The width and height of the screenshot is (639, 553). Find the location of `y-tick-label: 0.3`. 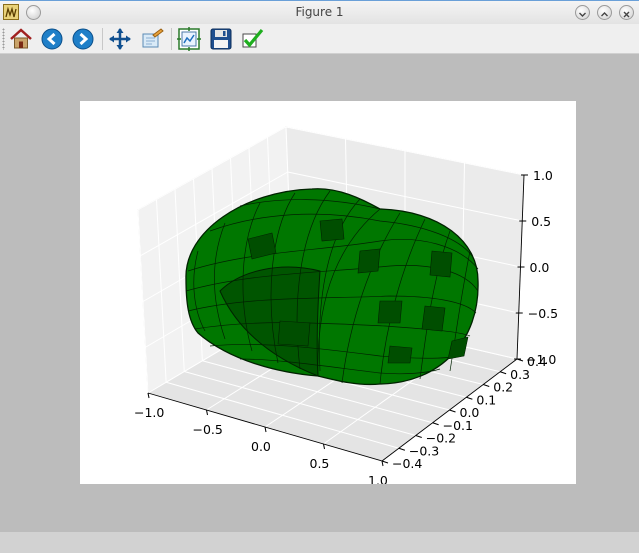

y-tick-label: 0.3 is located at coordinates (520, 374).